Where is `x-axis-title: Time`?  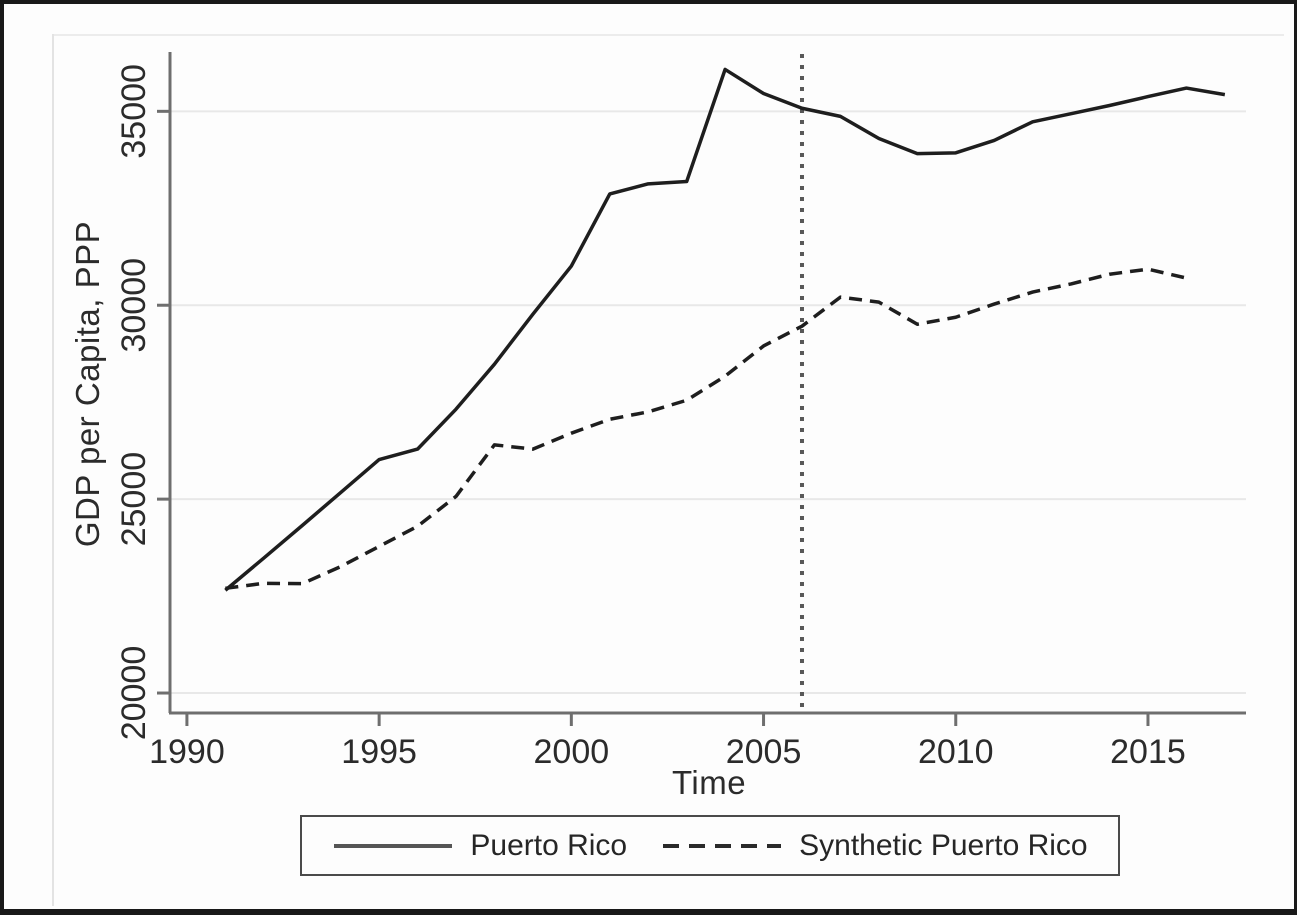
x-axis-title: Time is located at coordinates (709, 782).